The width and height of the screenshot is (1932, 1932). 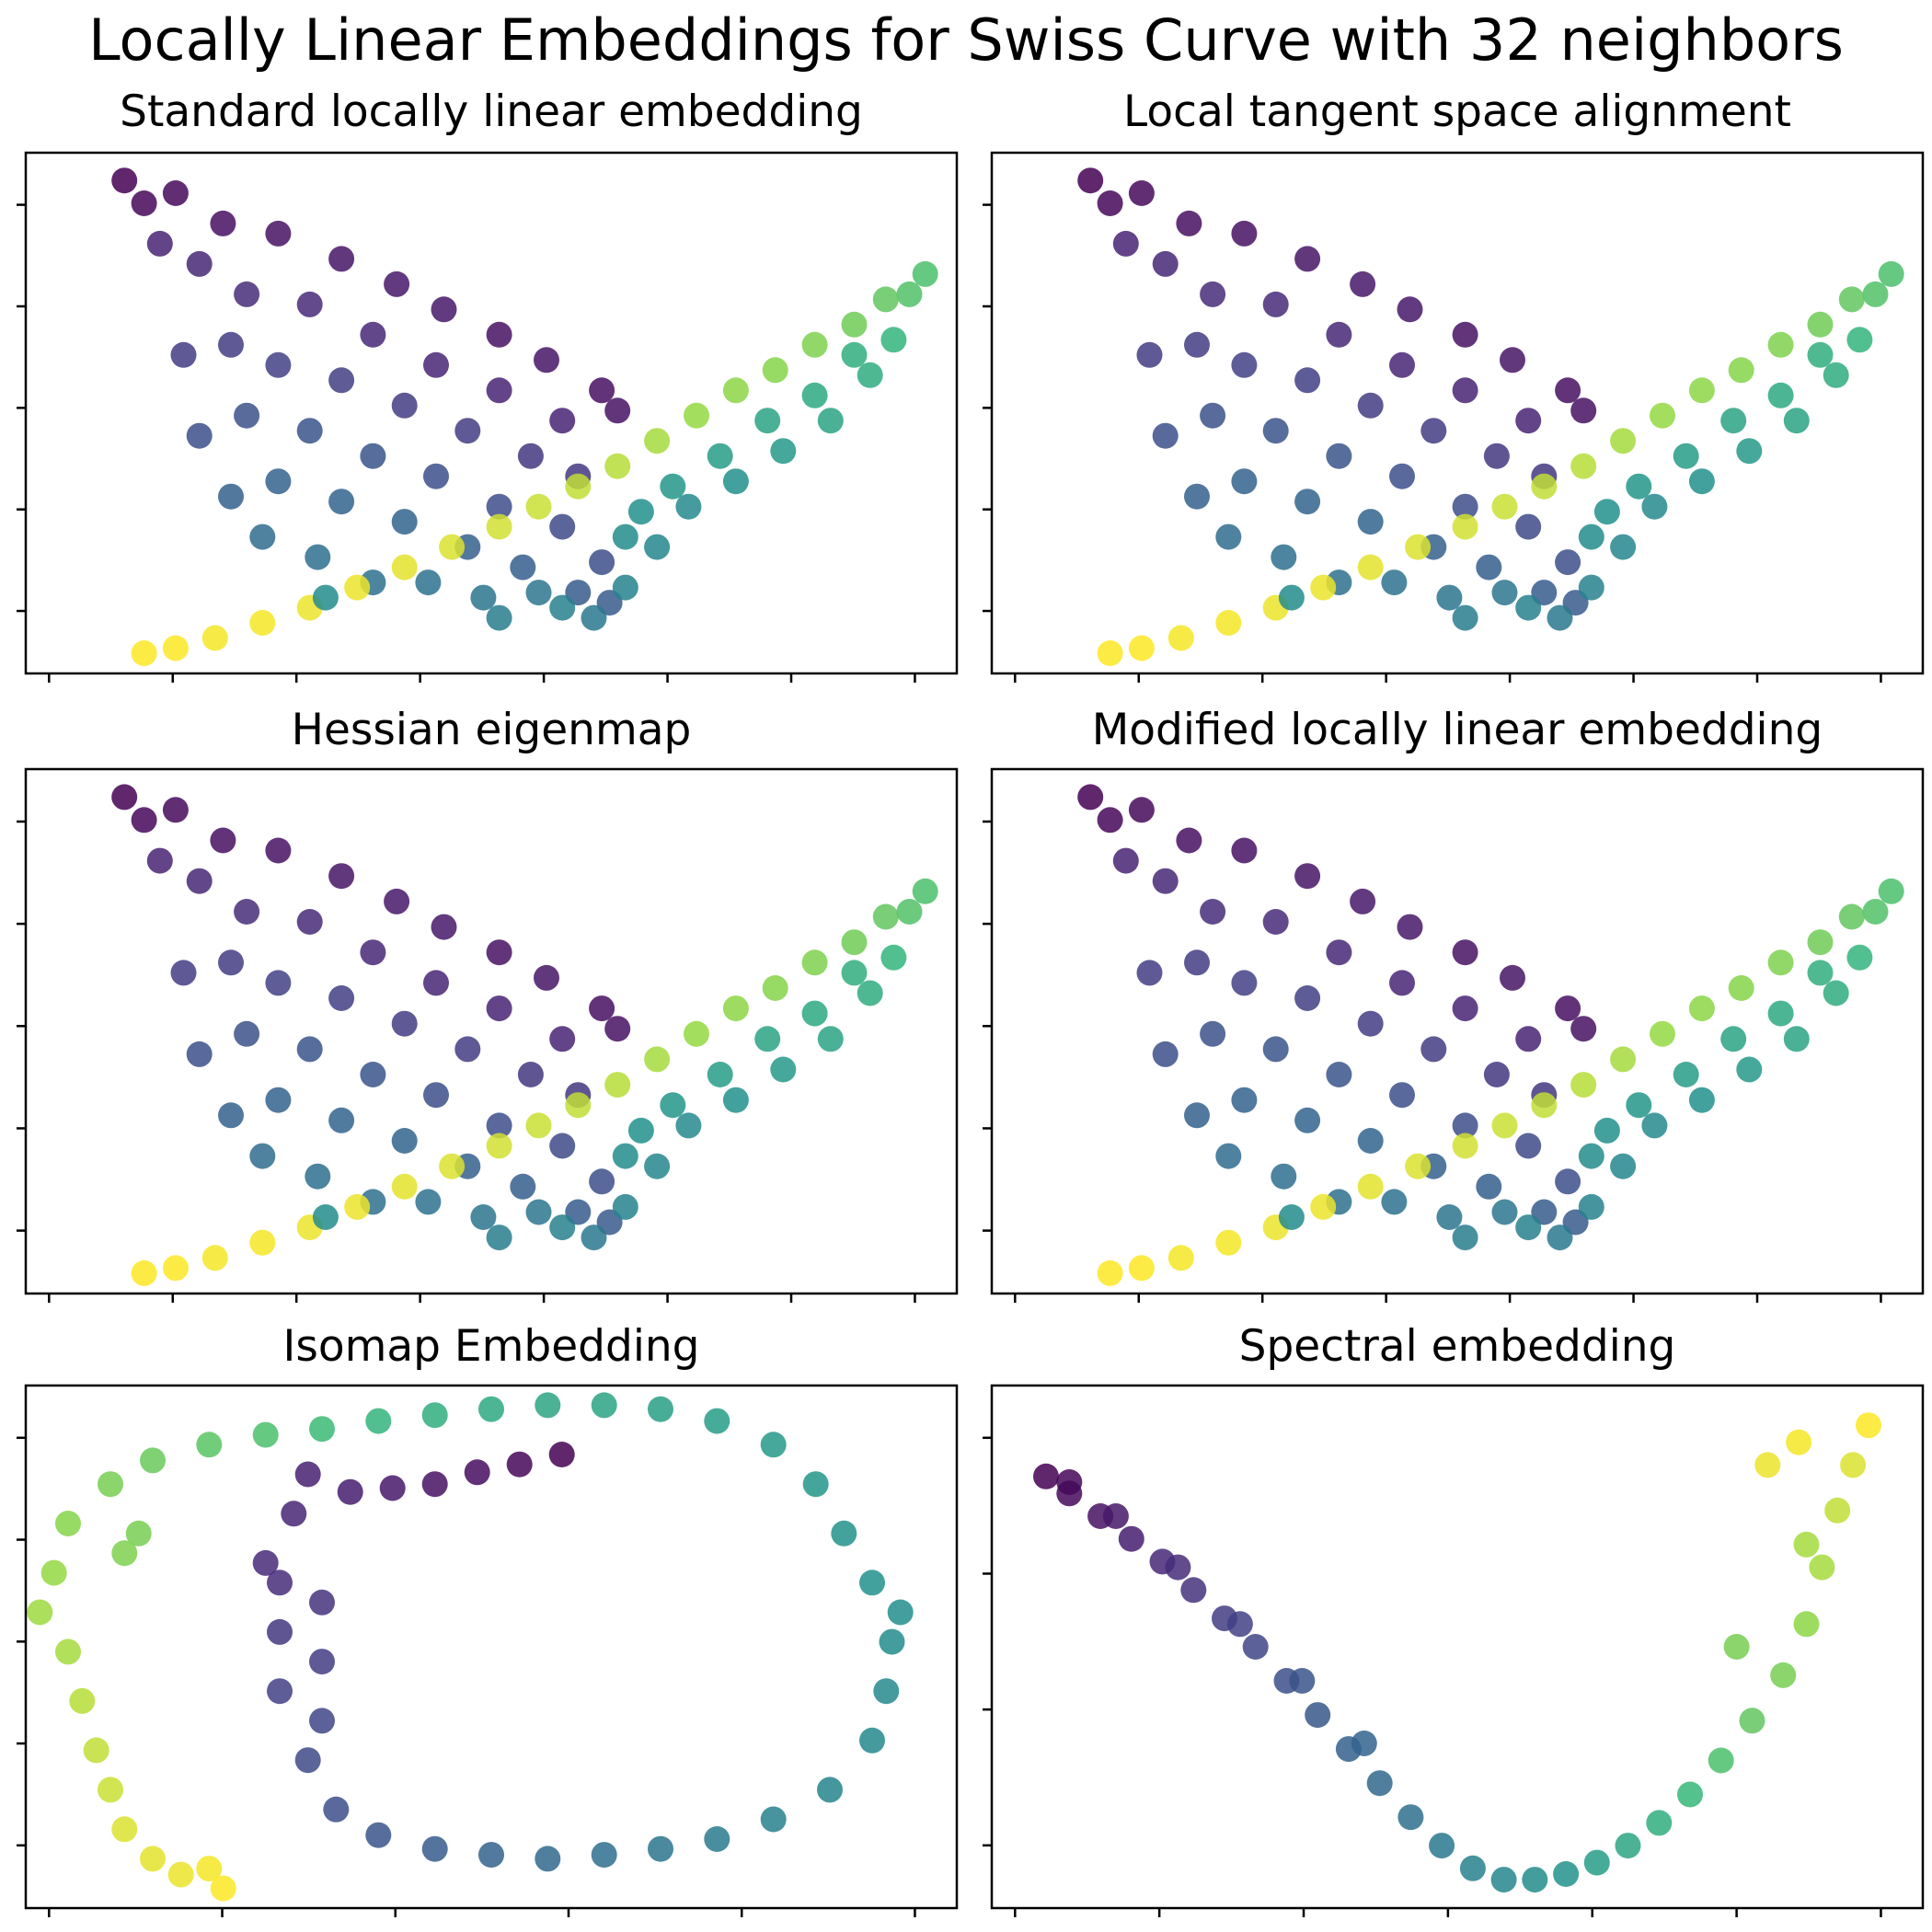 What do you see at coordinates (1457, 413) in the screenshot?
I see `axes-frame` at bounding box center [1457, 413].